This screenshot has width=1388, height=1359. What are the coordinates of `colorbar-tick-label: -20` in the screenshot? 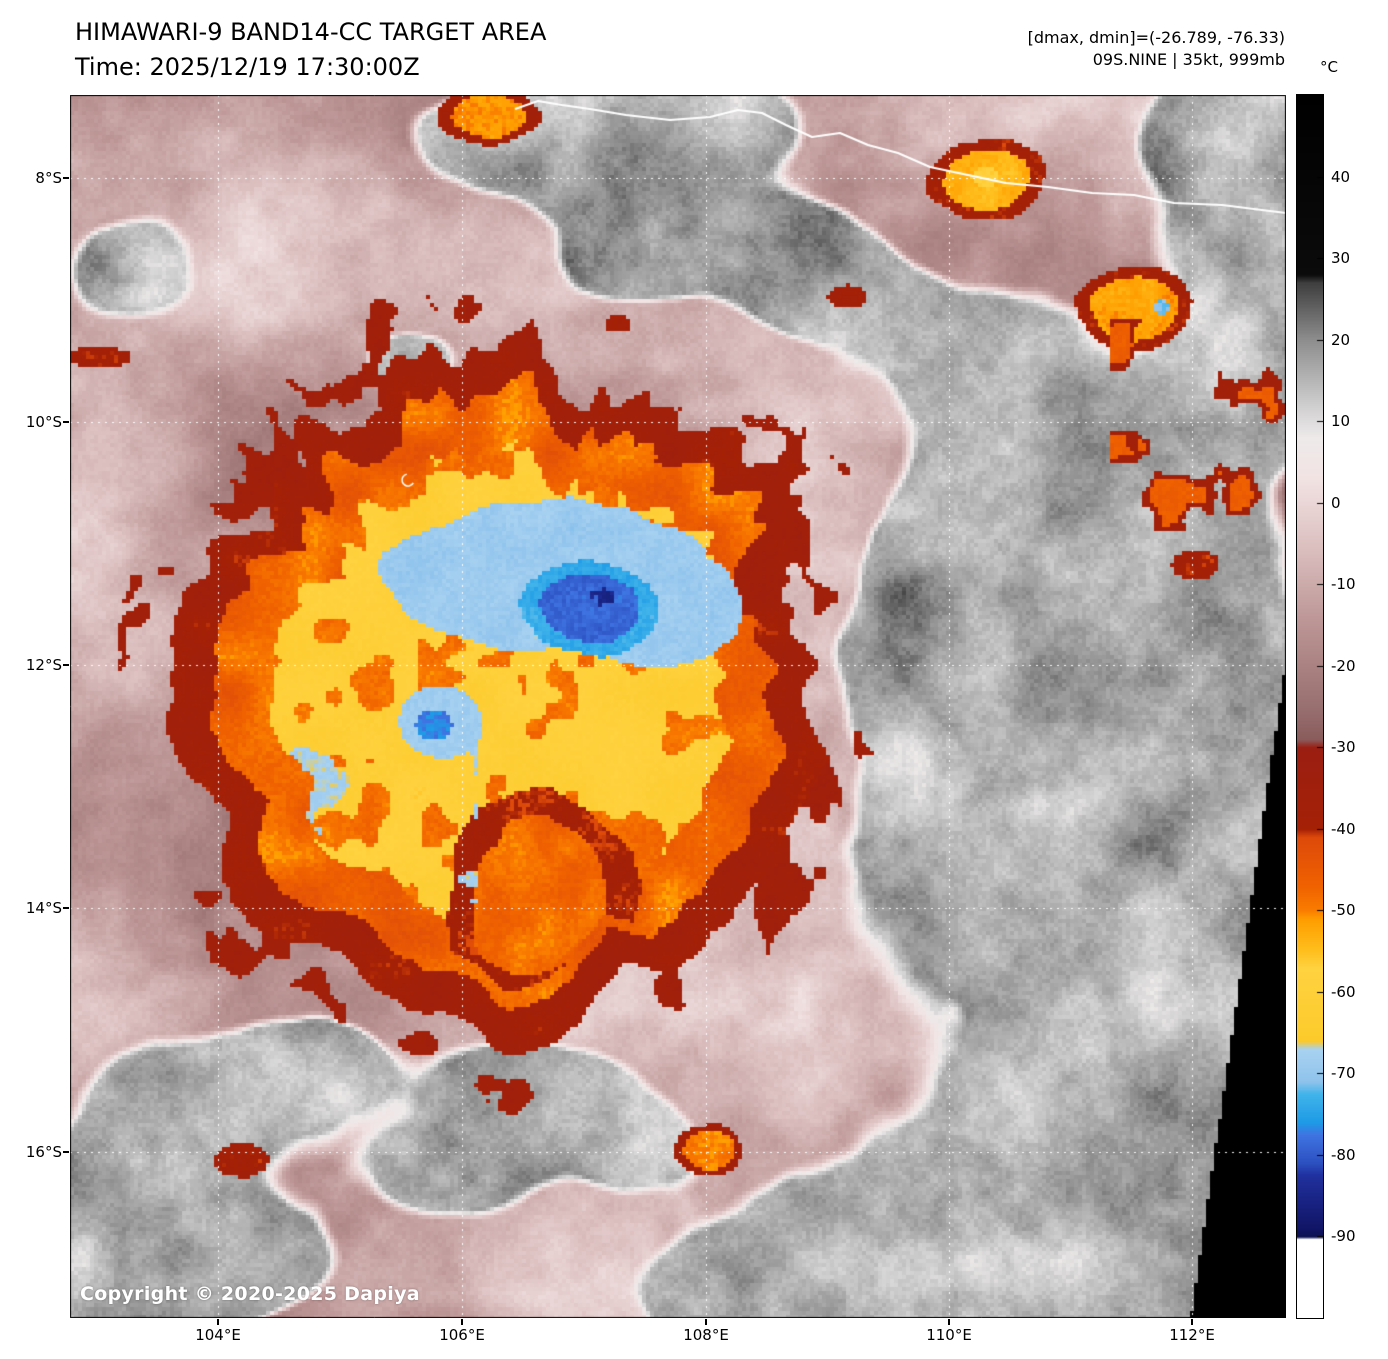 It's located at (1343, 666).